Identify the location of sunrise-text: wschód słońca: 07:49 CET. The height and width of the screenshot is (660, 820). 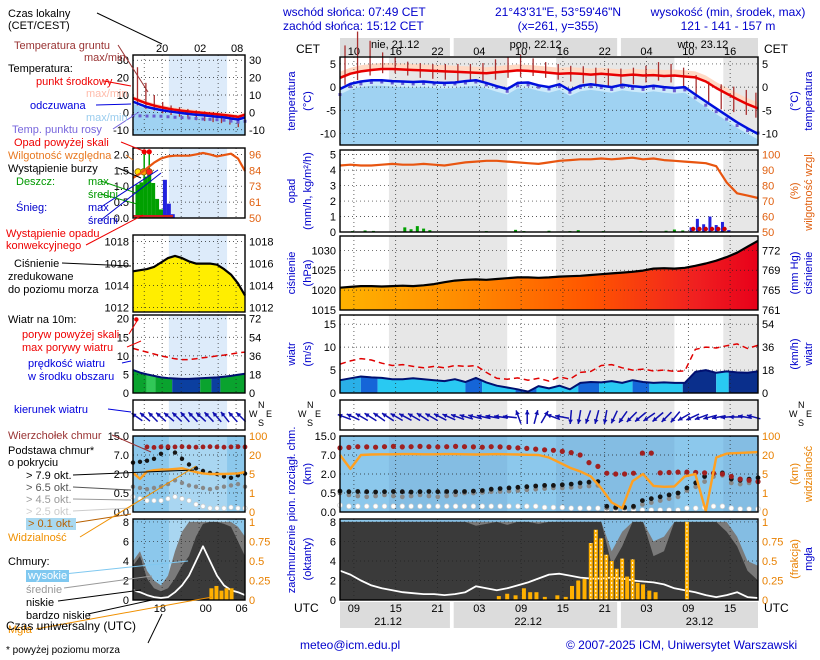
(354, 12).